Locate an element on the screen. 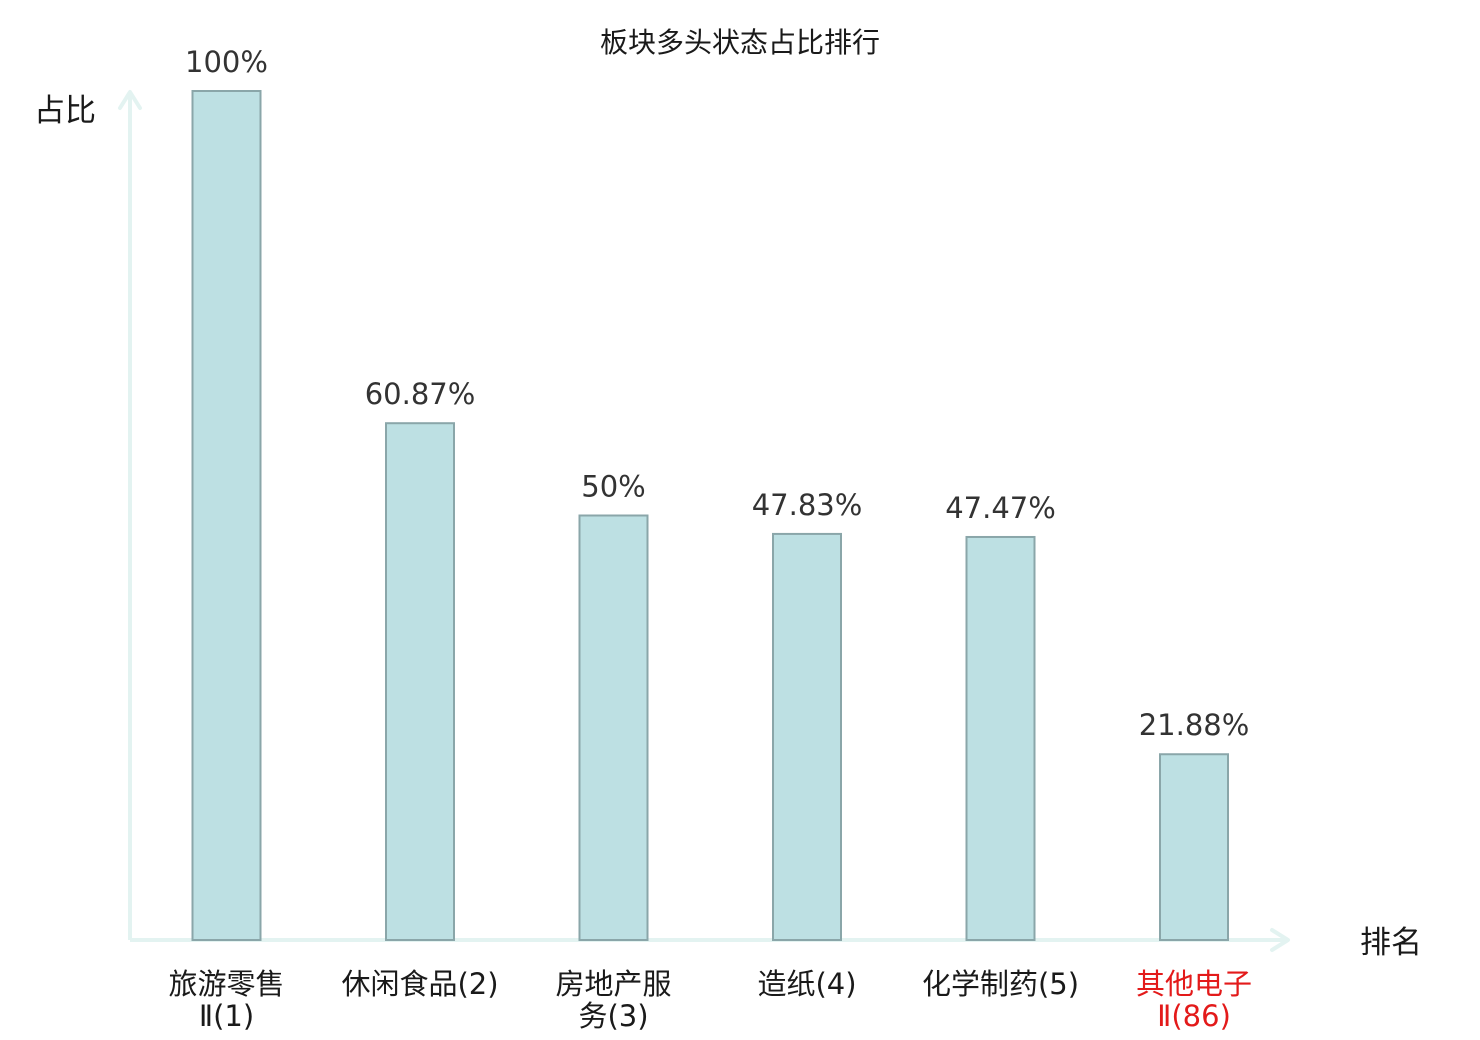  x-axis-label: 排名 is located at coordinates (1391, 943).